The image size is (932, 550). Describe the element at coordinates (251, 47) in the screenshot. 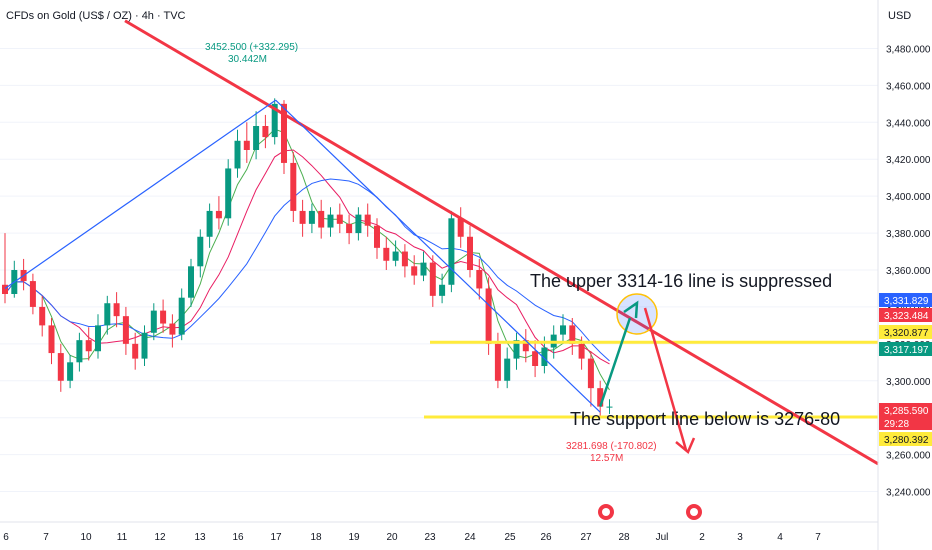

I see `high-price-label: 3452.500 (+332.295)` at that location.